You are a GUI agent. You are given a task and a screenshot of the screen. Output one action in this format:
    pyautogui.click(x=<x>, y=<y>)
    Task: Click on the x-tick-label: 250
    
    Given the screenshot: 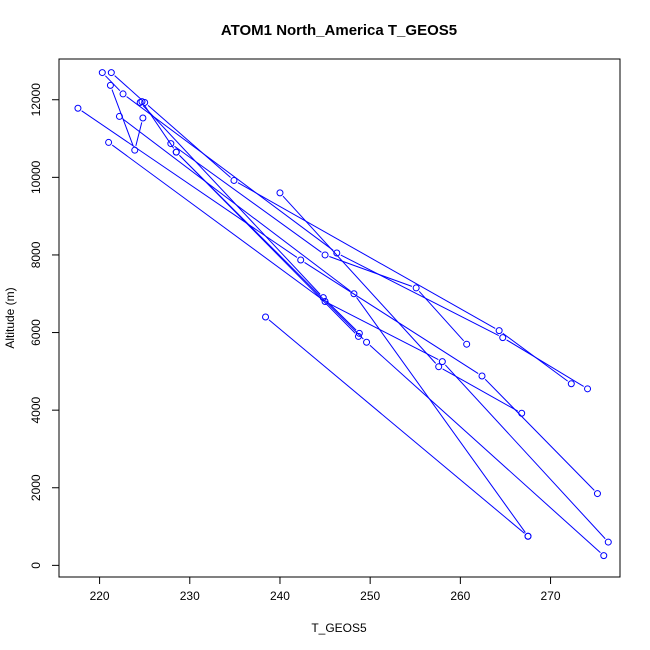 What is the action you would take?
    pyautogui.click(x=370, y=596)
    